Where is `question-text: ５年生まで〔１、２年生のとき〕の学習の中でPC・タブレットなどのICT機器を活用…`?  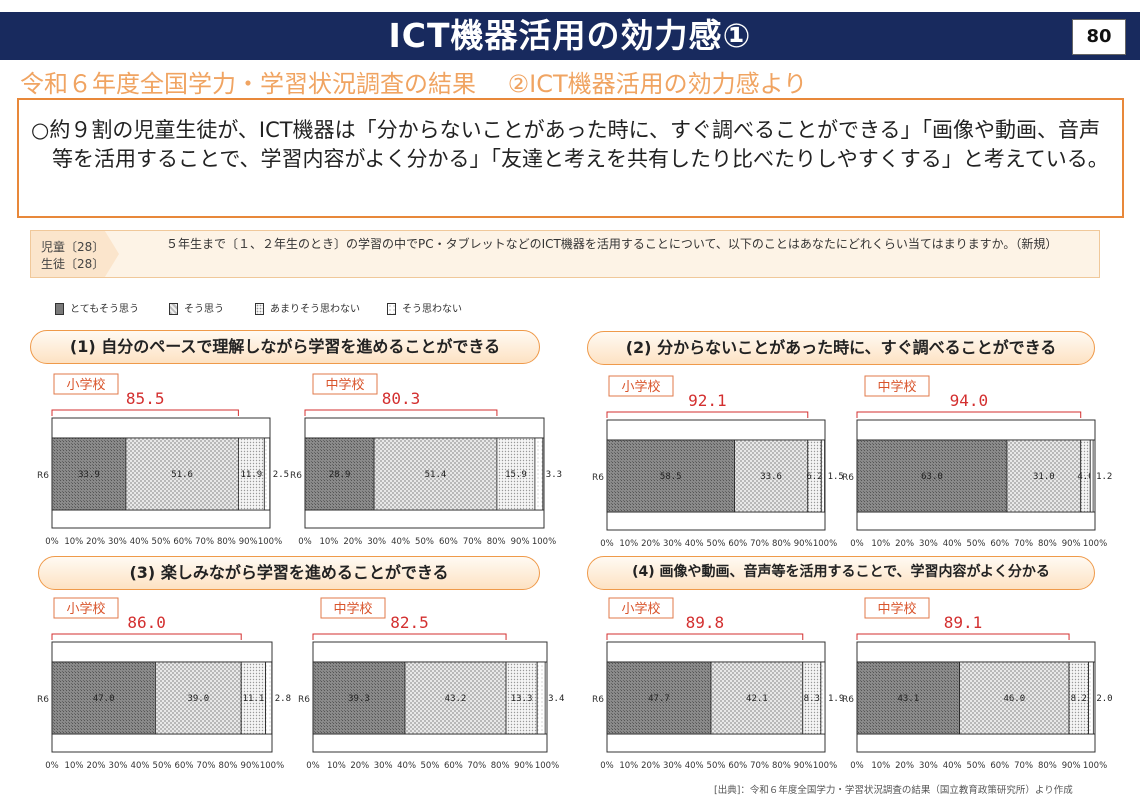
question-text: ５年生まで〔１、２年生のとき〕の学習の中でPC・タブレットなどのICT機器を活用… is located at coordinates (612, 244).